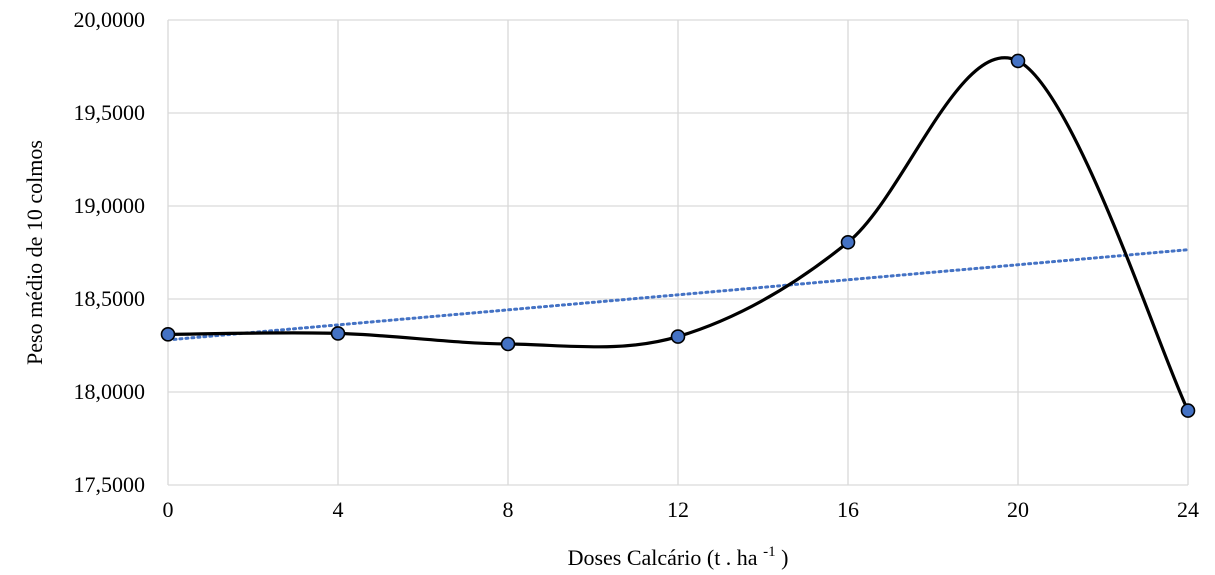 This screenshot has height=575, width=1215. I want to click on y-tick-label: 18,0000, so click(110, 391).